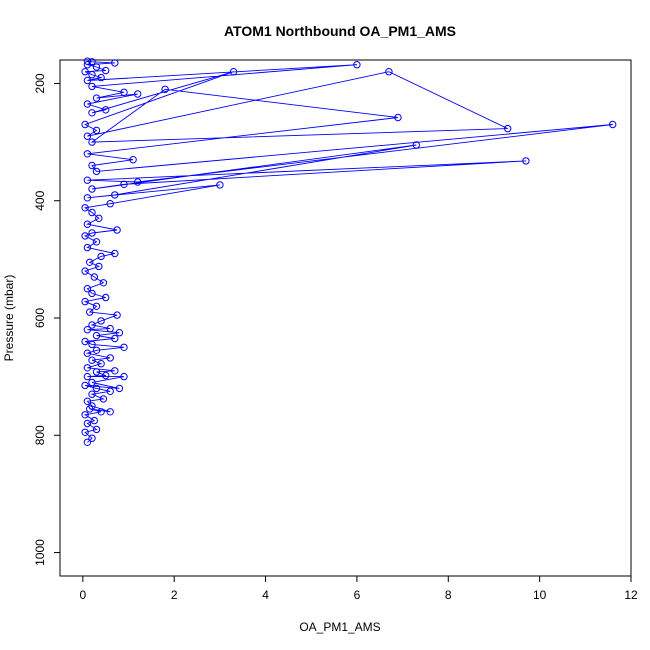  Describe the element at coordinates (448, 595) in the screenshot. I see `x-tick-label: 8` at that location.